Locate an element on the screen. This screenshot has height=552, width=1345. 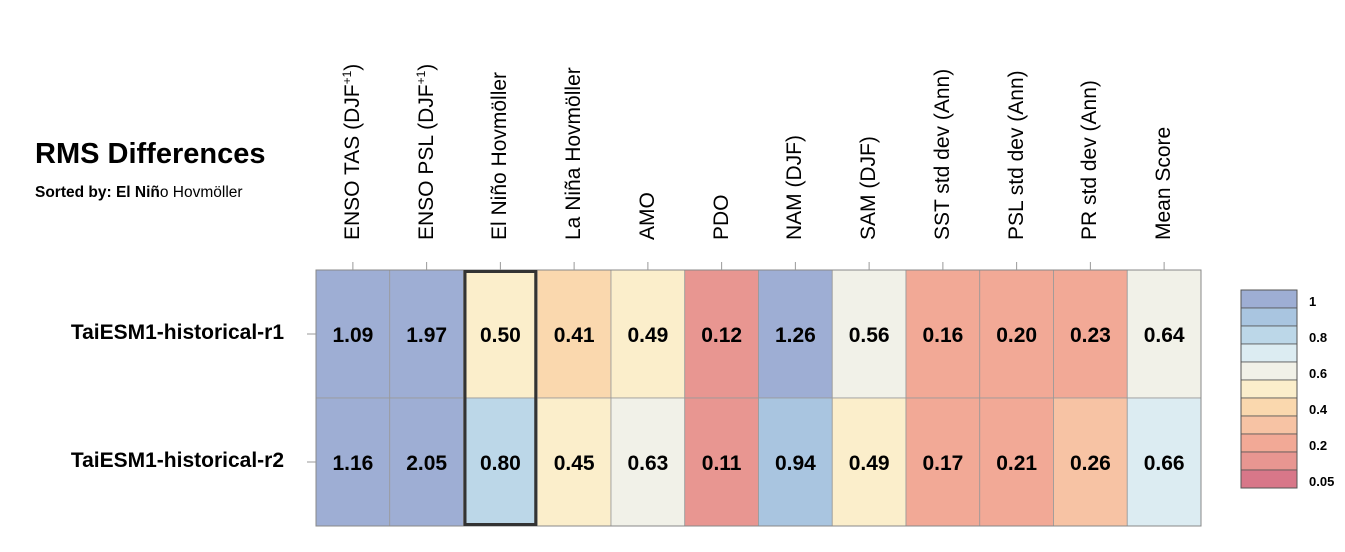
cell-value: 2.05 is located at coordinates (426, 463).